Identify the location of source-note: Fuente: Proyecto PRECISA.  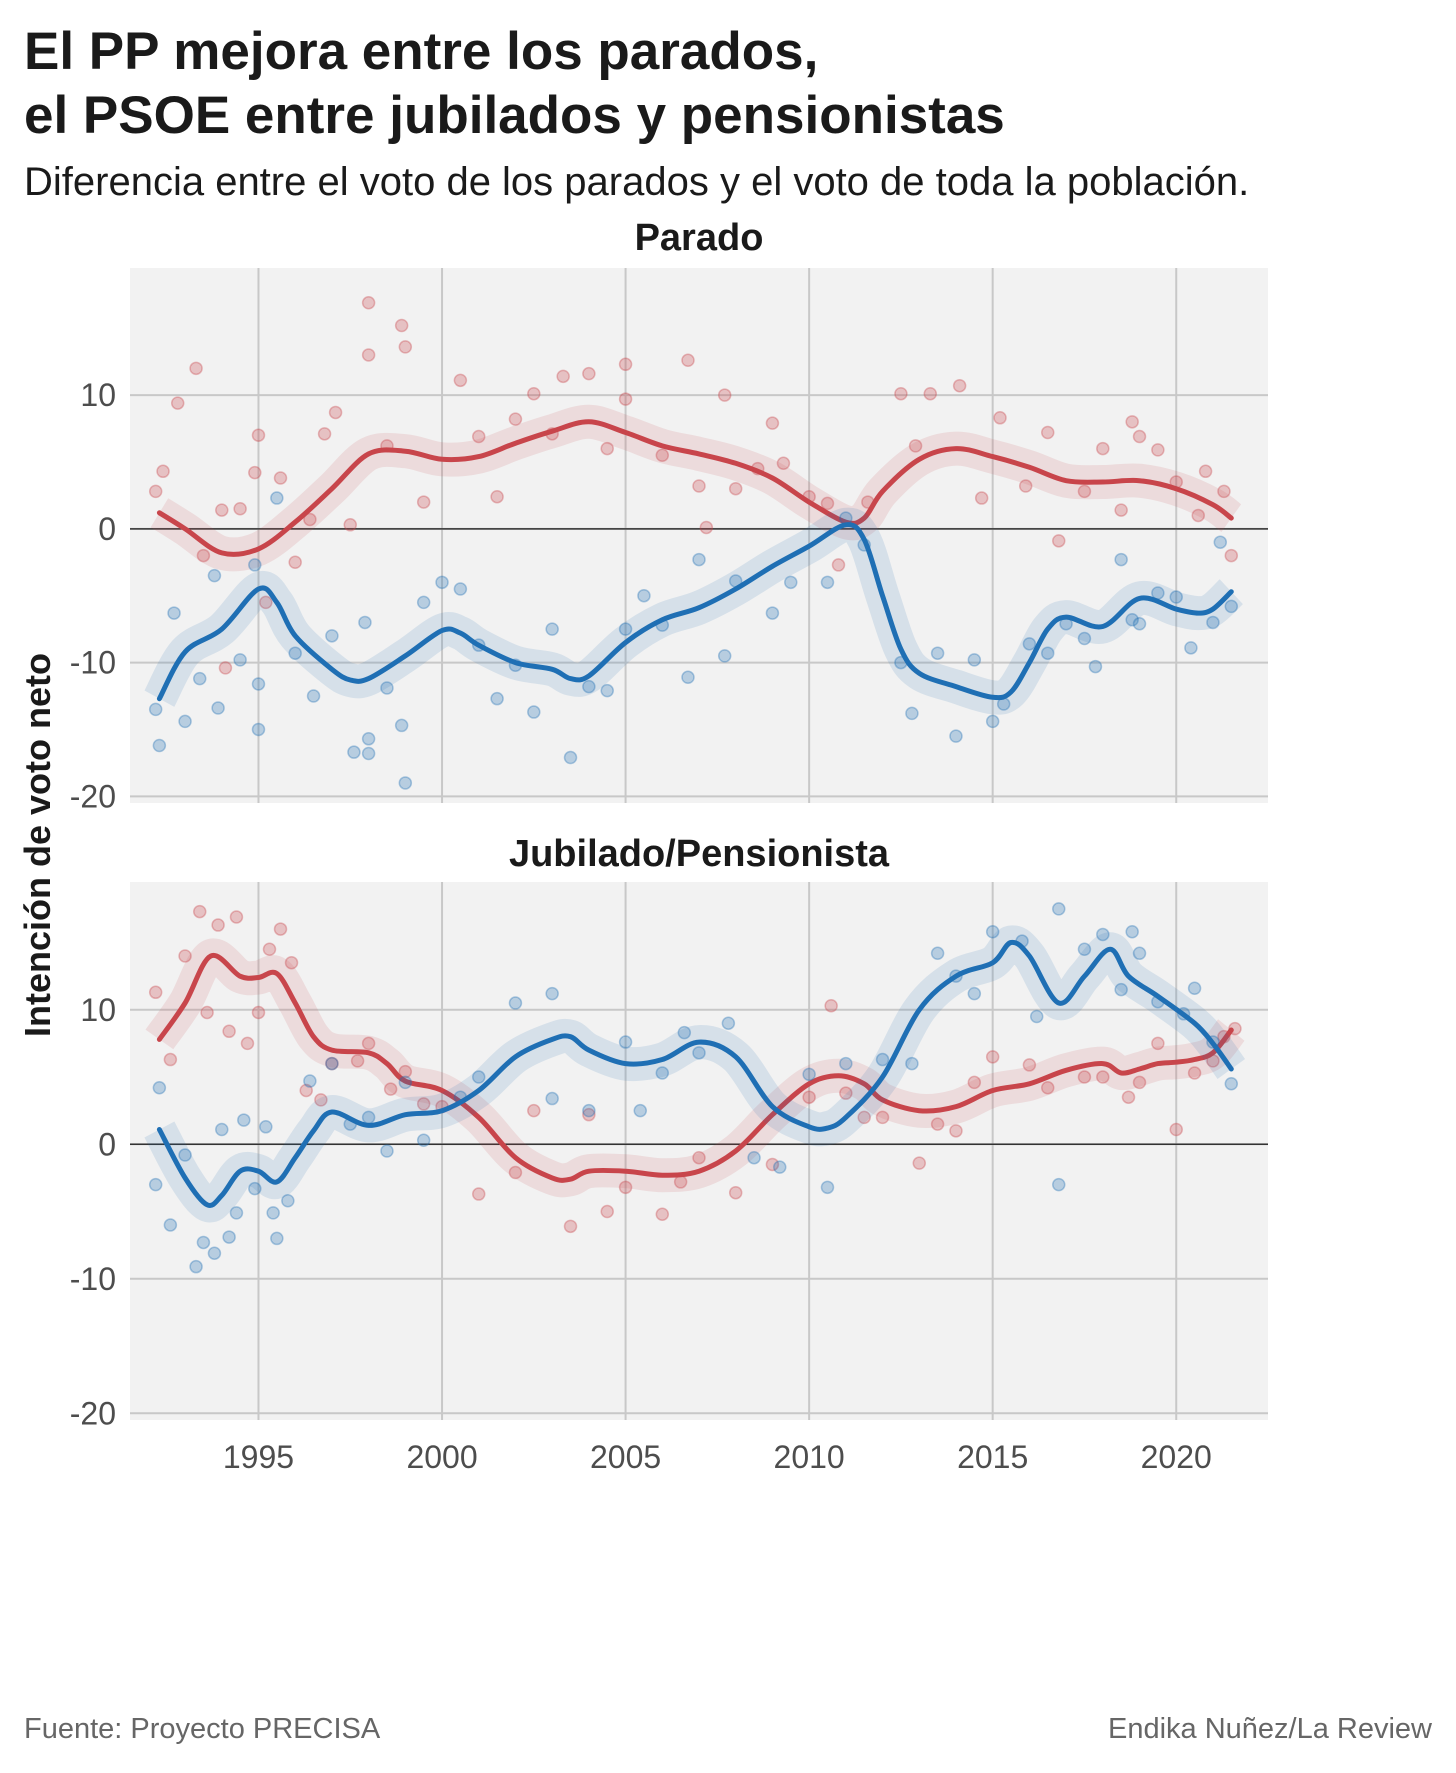
(202, 1729).